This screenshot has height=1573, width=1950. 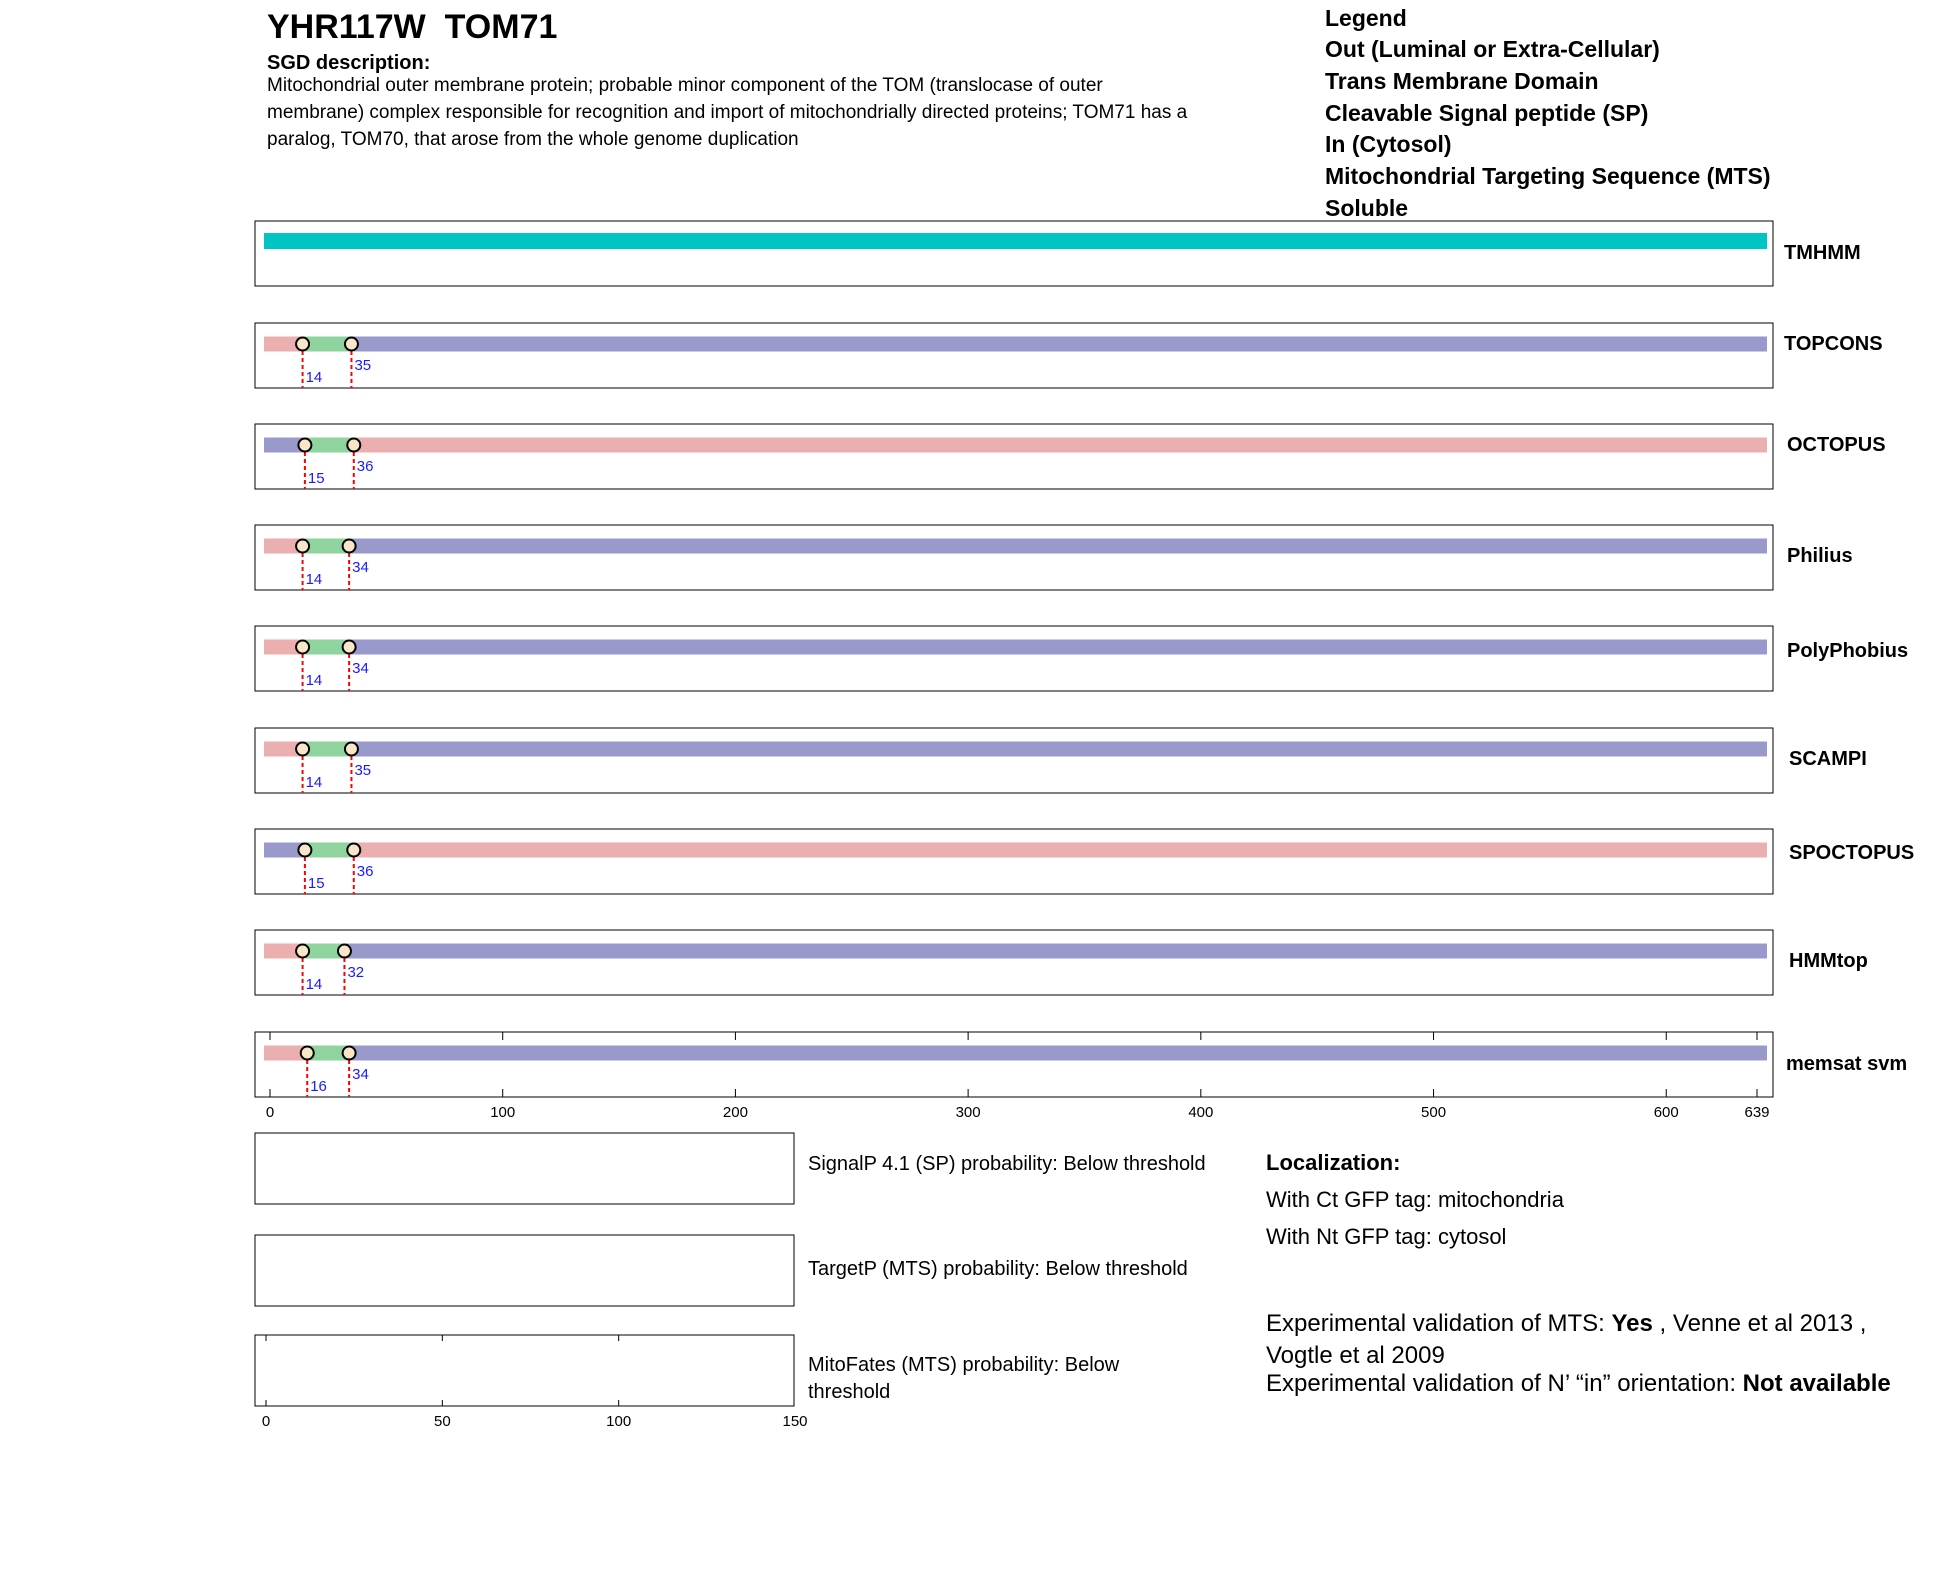 I want to click on legend-item-tm: Trans Membrane Domain, so click(x=1462, y=81).